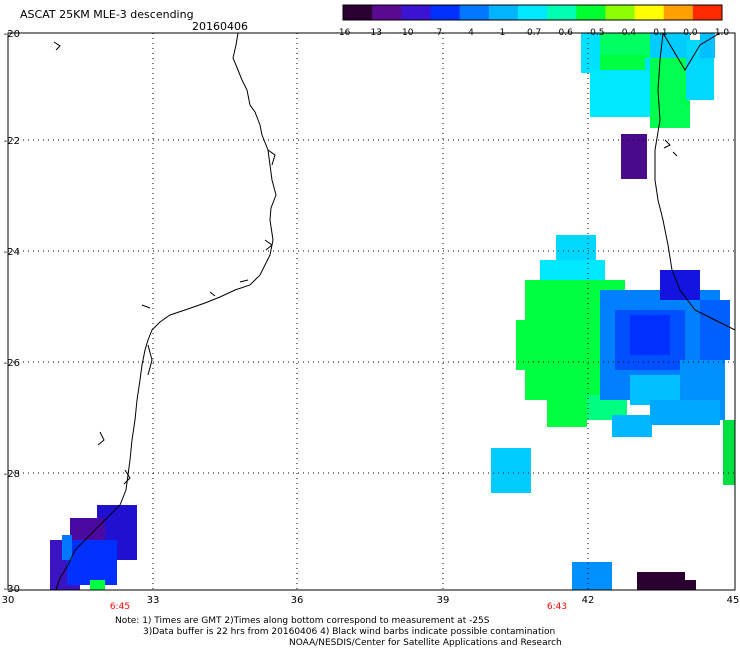 The image size is (740, 650). I want to click on colorbar-label: -1, so click(500, 33).